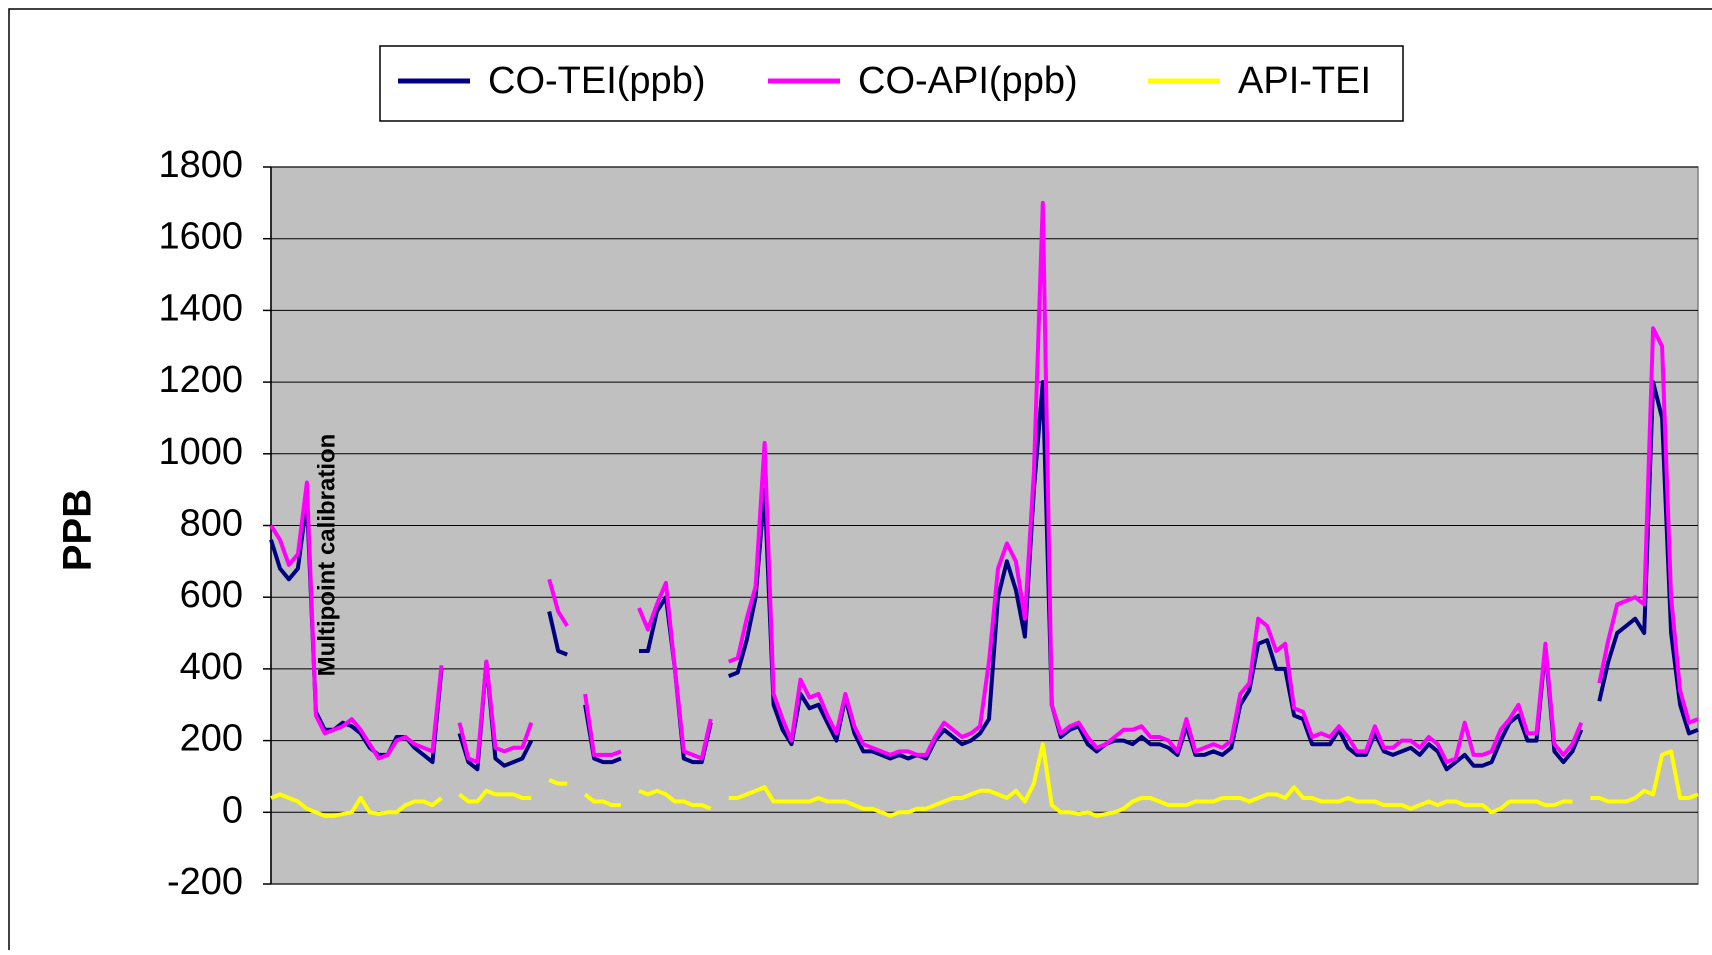 The image size is (1712, 955). Describe the element at coordinates (1304, 81) in the screenshot. I see `legend-label: API-TEI` at that location.